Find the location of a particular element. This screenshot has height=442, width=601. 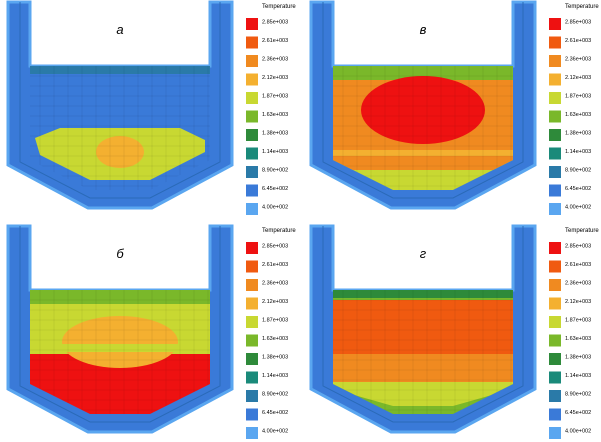

panel-label: в is located at coordinates (423, 29).